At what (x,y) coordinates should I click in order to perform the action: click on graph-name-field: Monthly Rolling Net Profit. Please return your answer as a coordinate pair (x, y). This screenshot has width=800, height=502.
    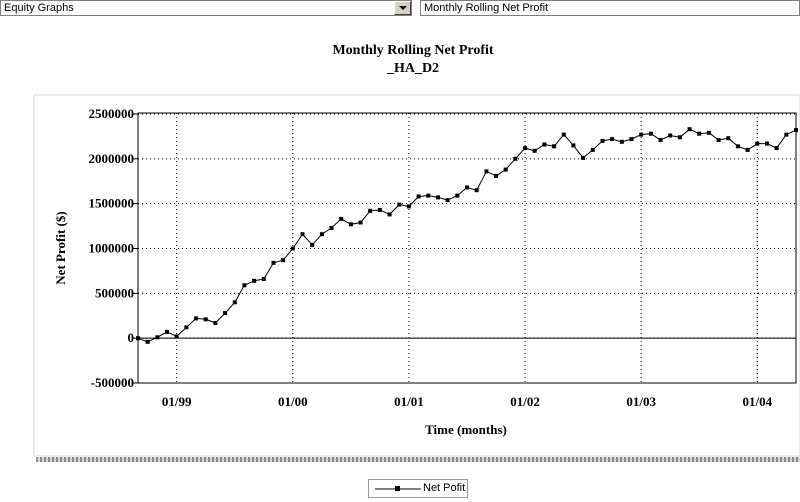
    Looking at the image, I should click on (610, 8).